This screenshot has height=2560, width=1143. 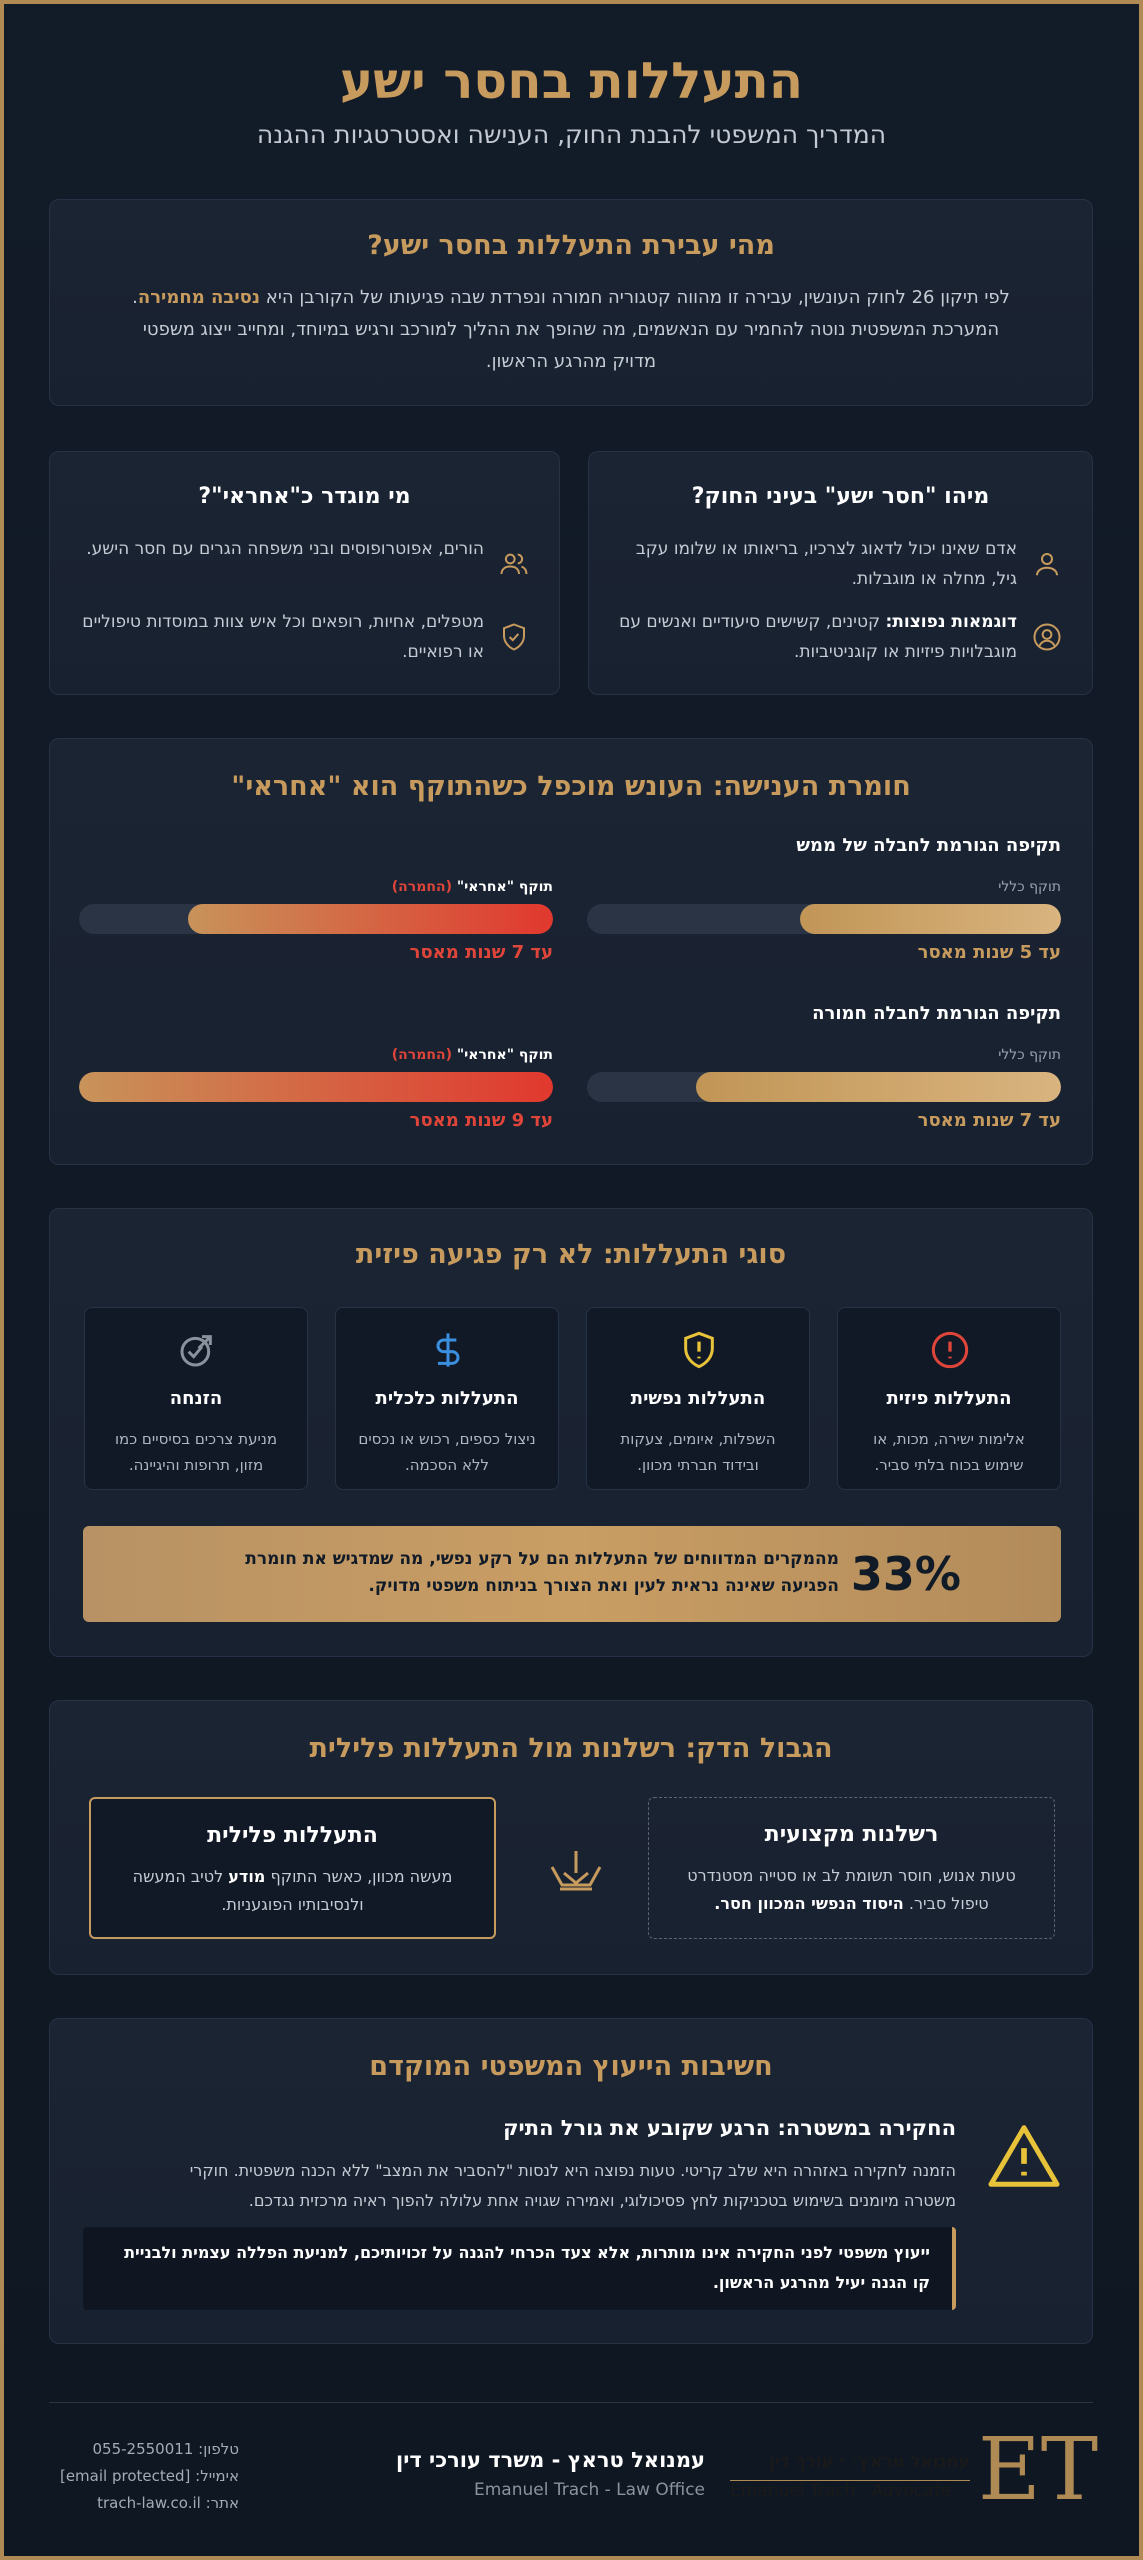 What do you see at coordinates (125, 2476) in the screenshot?
I see `contact-value: [email protected]` at bounding box center [125, 2476].